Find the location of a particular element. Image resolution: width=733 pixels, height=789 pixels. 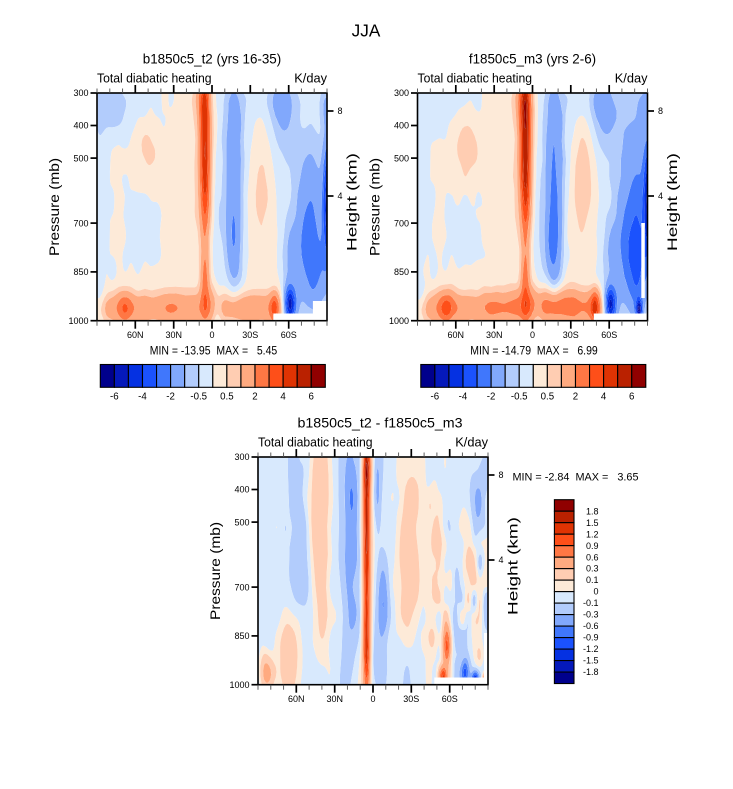

svg-text: -0.9 is located at coordinates (591, 638).